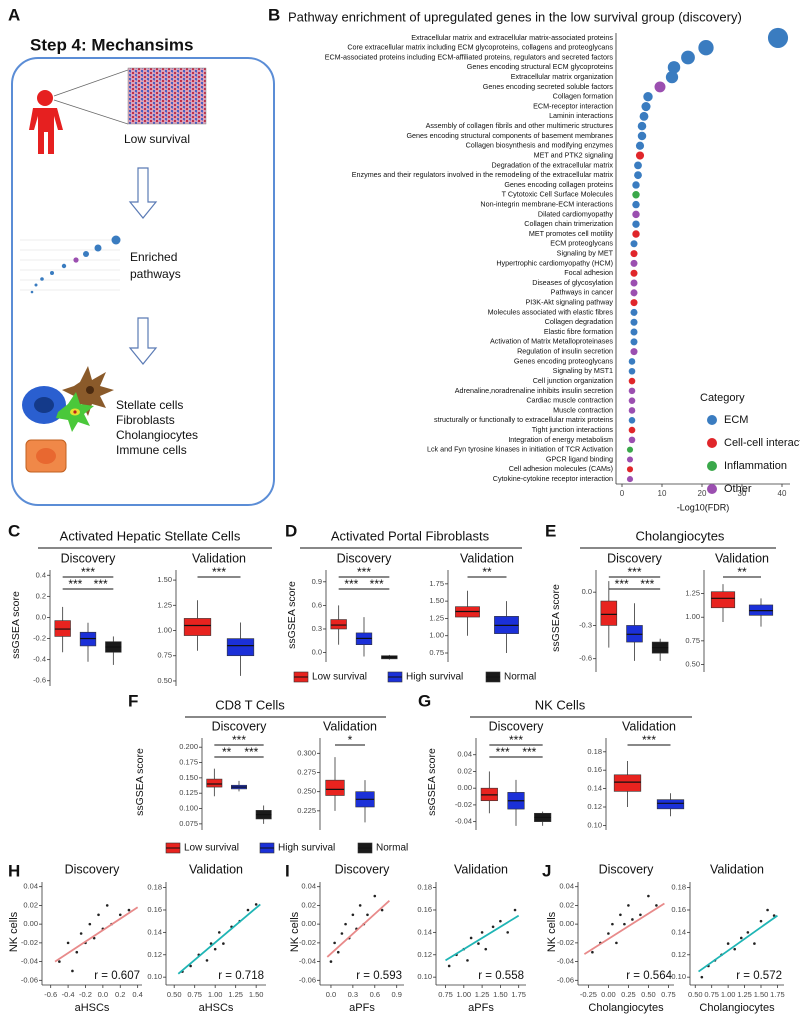 The height and width of the screenshot is (1015, 800). I want to click on x-axis-label: -Log10(FDR), so click(703, 507).